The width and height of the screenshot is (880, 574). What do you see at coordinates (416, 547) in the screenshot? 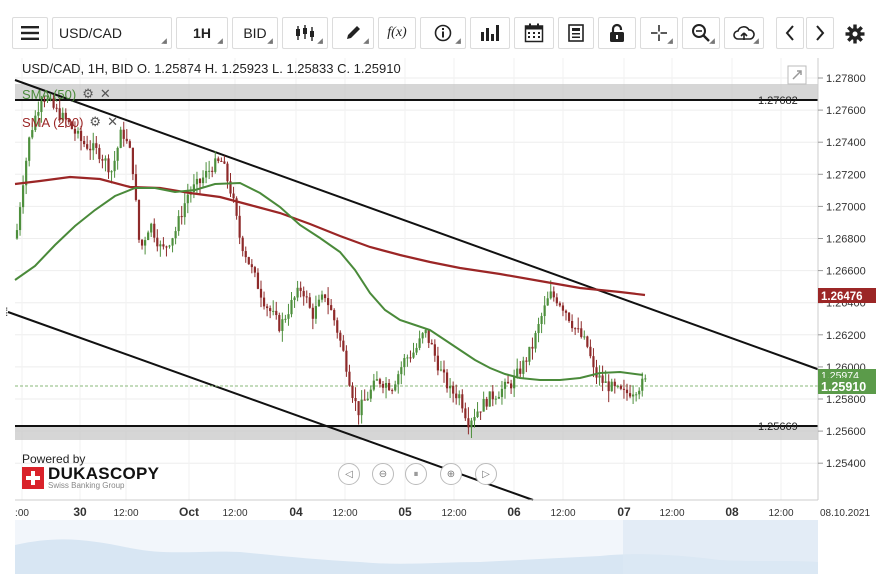
I see `navigator-strip` at bounding box center [416, 547].